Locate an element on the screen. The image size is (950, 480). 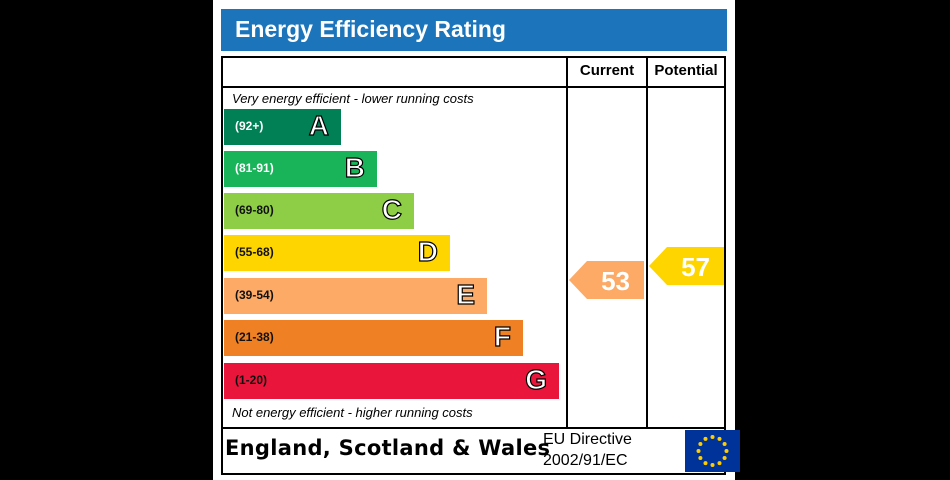
current-arrow-shape is located at coordinates (606, 280).